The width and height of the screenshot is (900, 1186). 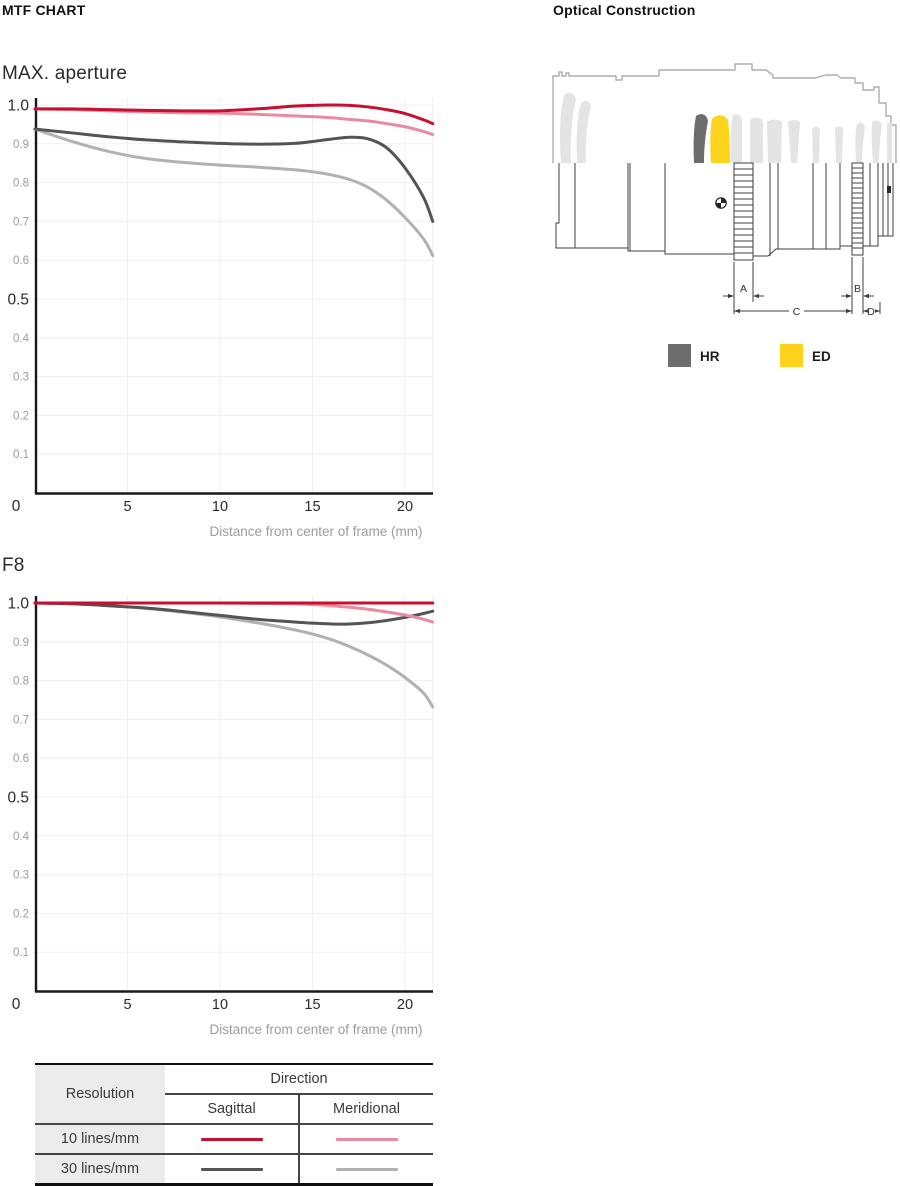 I want to click on row-label-10-lines: 10 lines/mm, so click(x=100, y=1138).